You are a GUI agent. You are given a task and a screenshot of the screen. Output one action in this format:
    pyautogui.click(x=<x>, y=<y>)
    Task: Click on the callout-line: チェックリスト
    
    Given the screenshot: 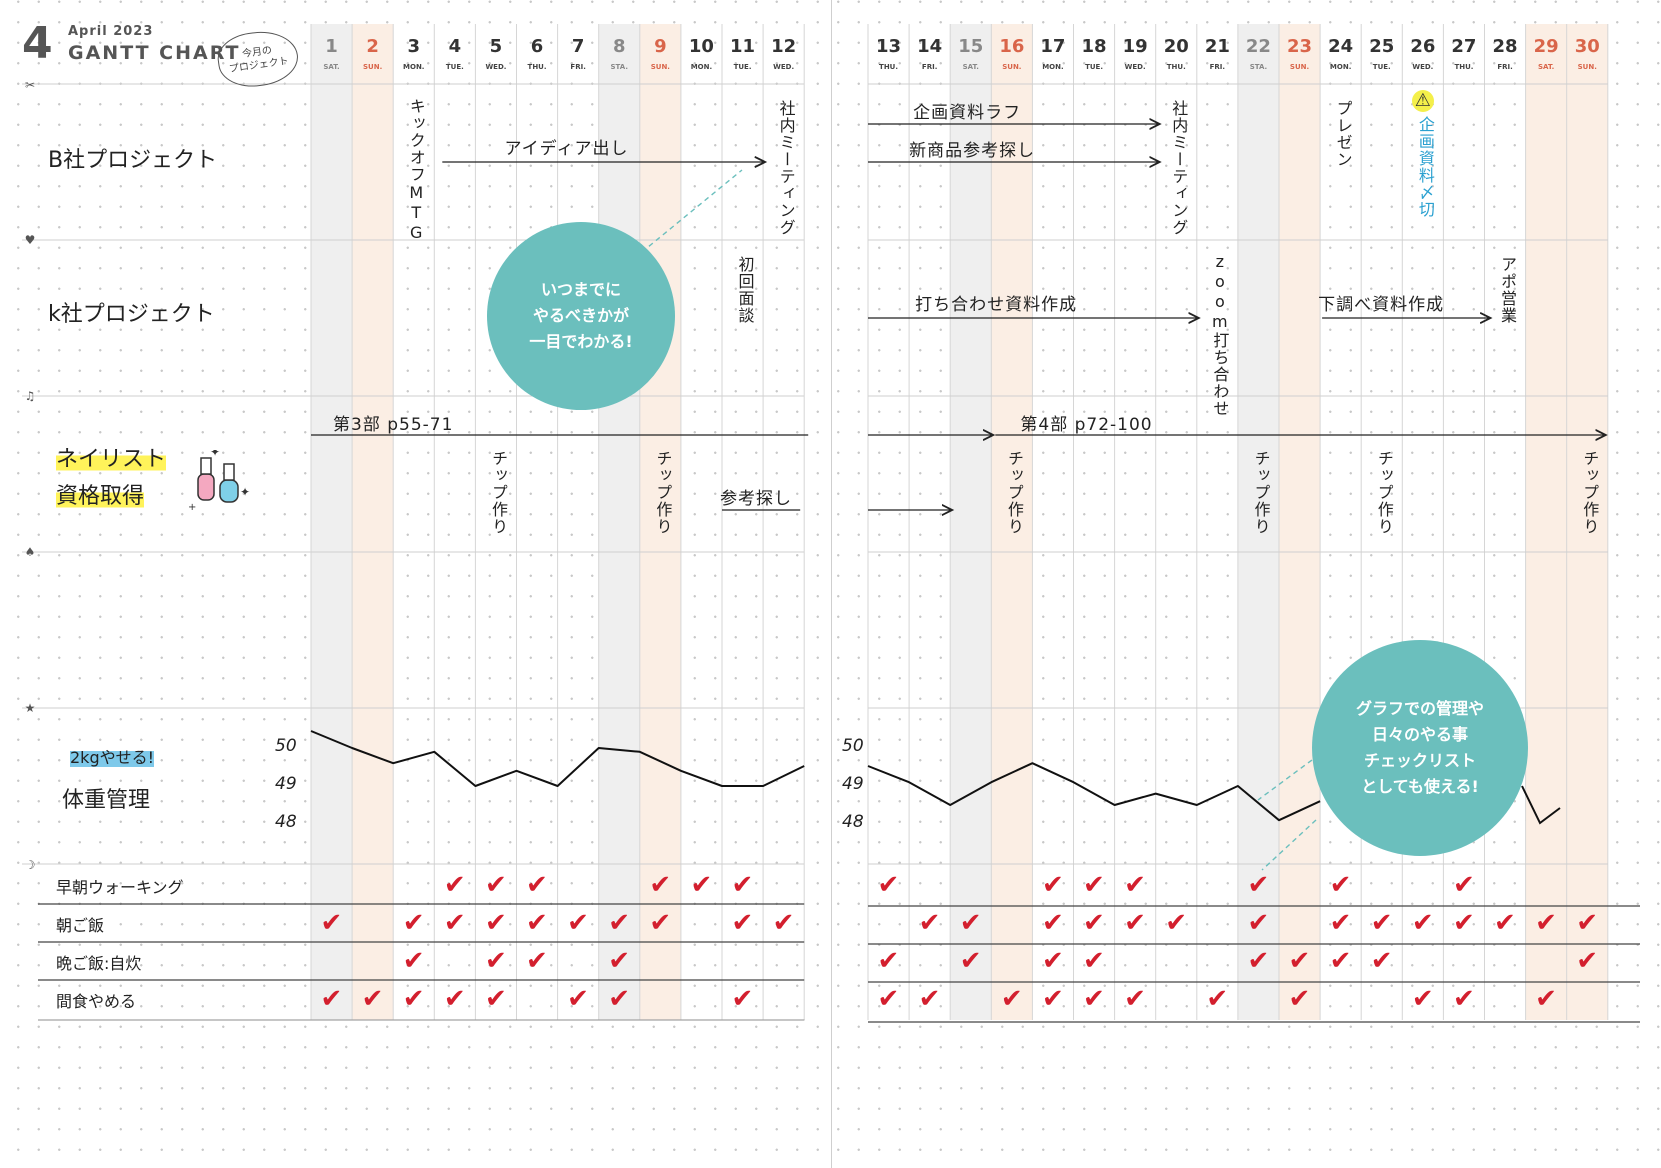 What is the action you would take?
    pyautogui.click(x=1419, y=760)
    